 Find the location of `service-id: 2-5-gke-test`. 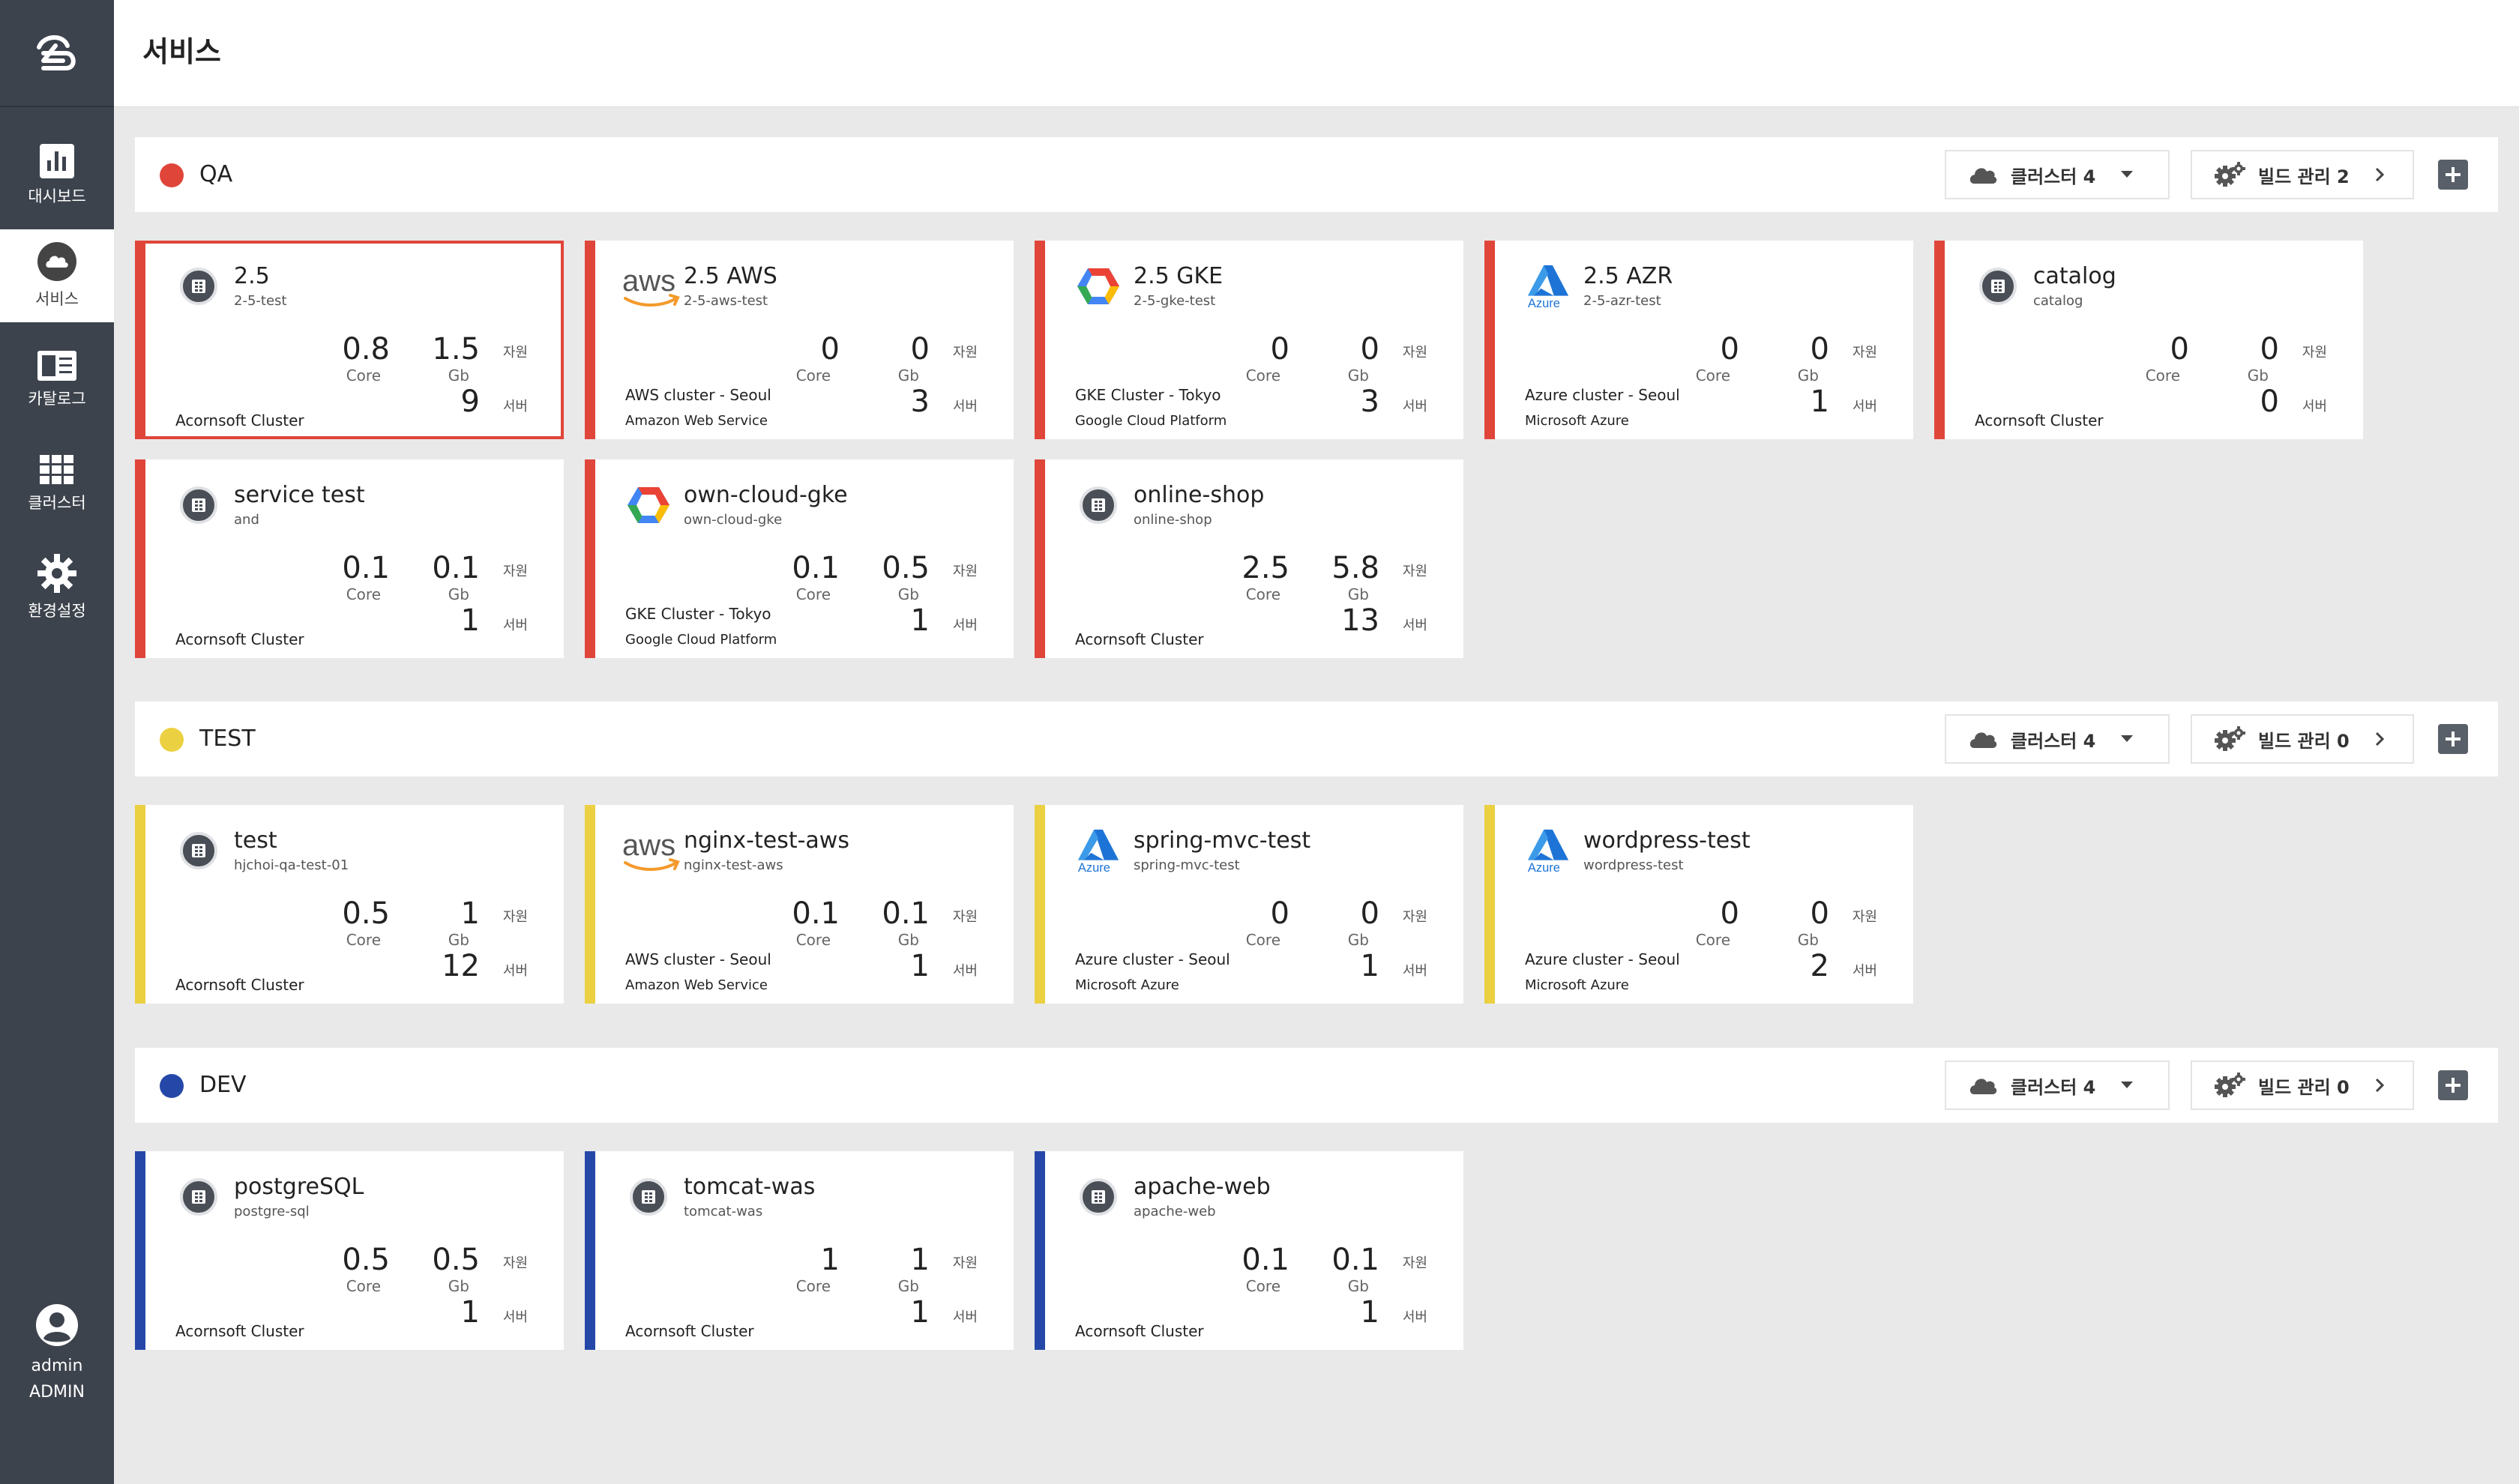

service-id: 2-5-gke-test is located at coordinates (1175, 301).